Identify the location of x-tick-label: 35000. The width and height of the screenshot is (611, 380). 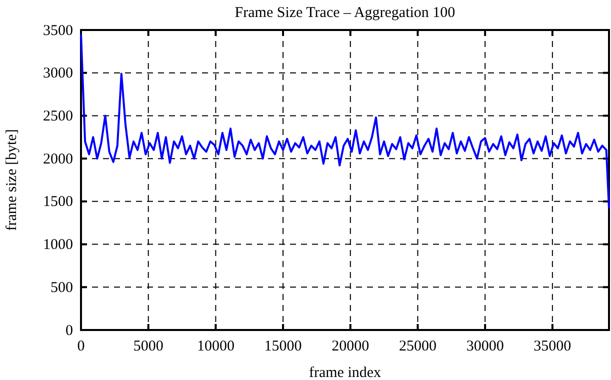
(553, 346).